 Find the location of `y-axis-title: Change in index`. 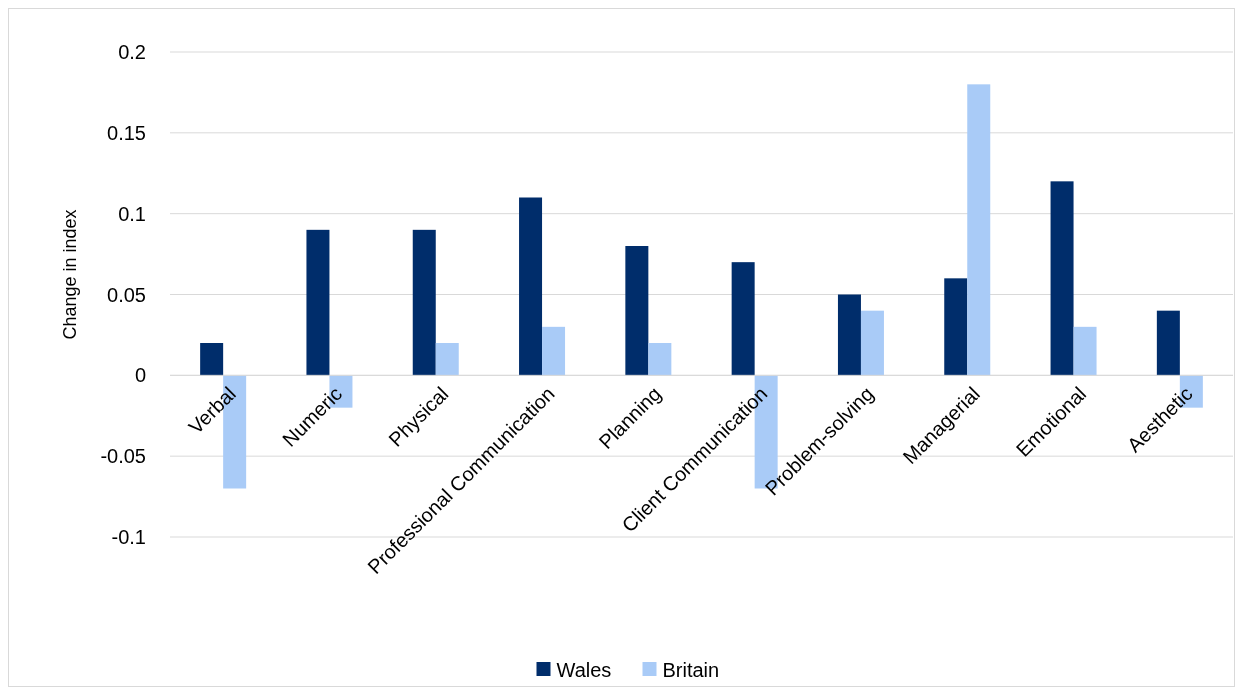

y-axis-title: Change in index is located at coordinates (70, 274).